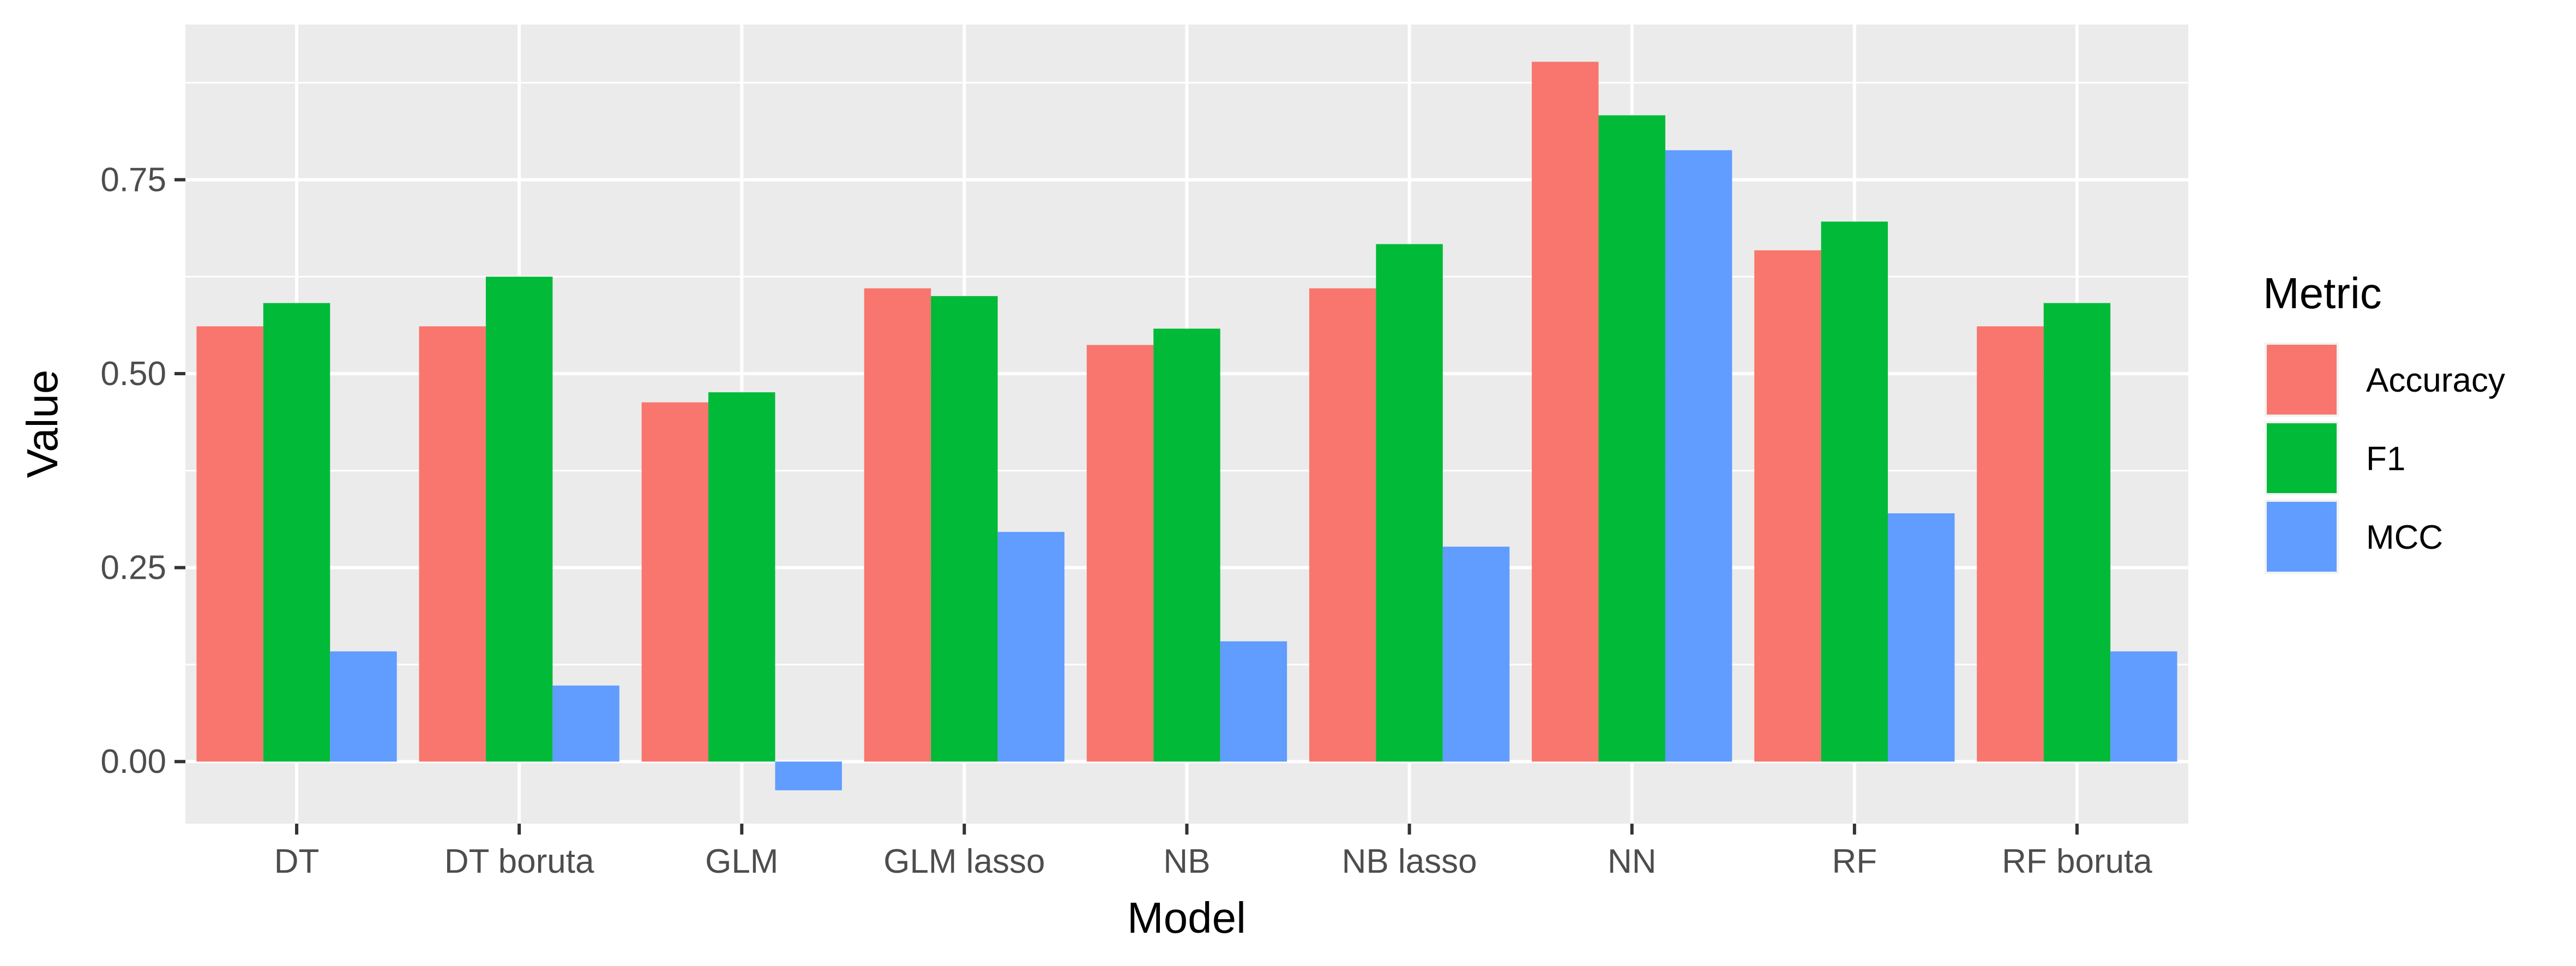  Describe the element at coordinates (1632, 861) in the screenshot. I see `x-tick-label: NN` at that location.